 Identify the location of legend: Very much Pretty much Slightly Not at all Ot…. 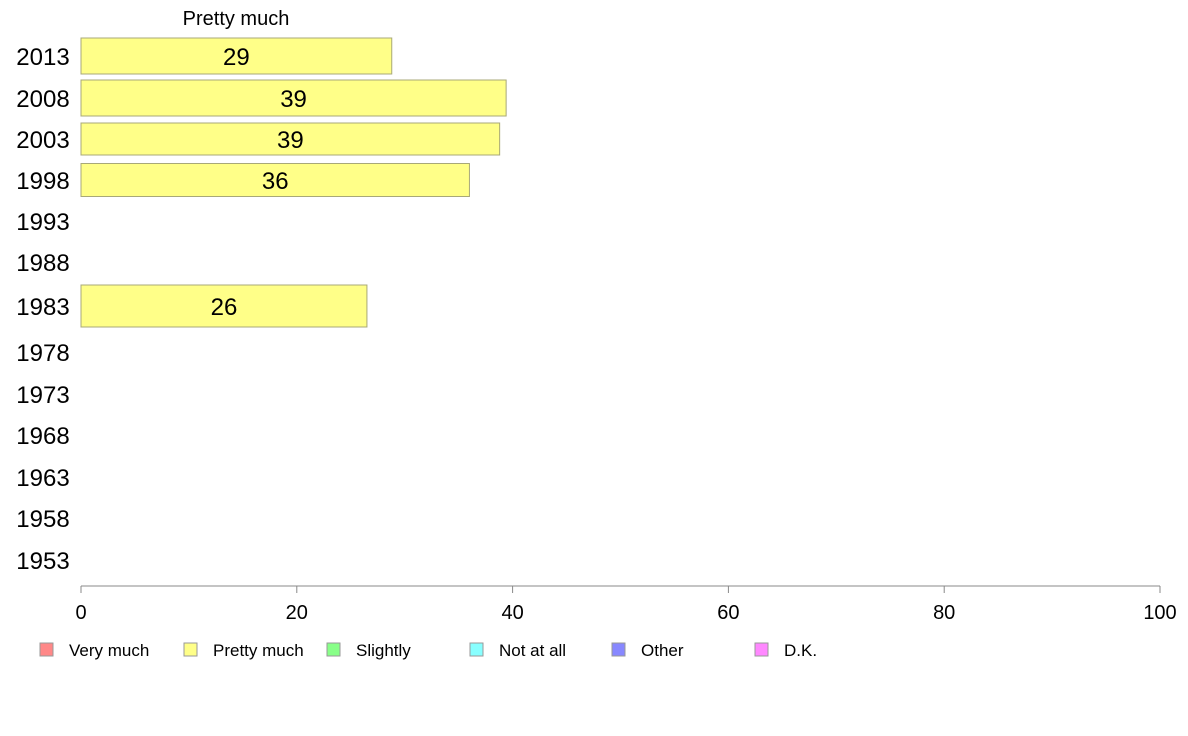
(428, 650).